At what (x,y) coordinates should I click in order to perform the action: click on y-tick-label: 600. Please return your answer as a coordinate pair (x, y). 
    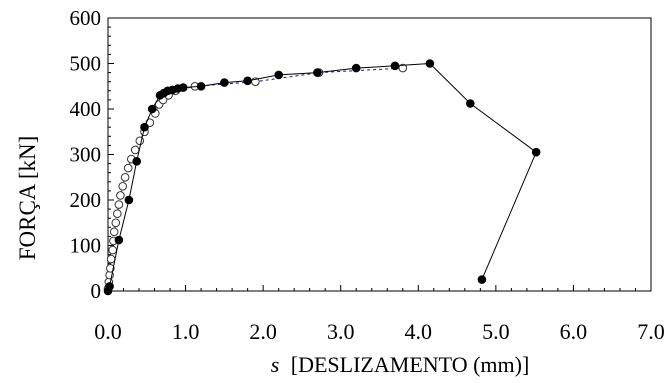
    Looking at the image, I should click on (86, 18).